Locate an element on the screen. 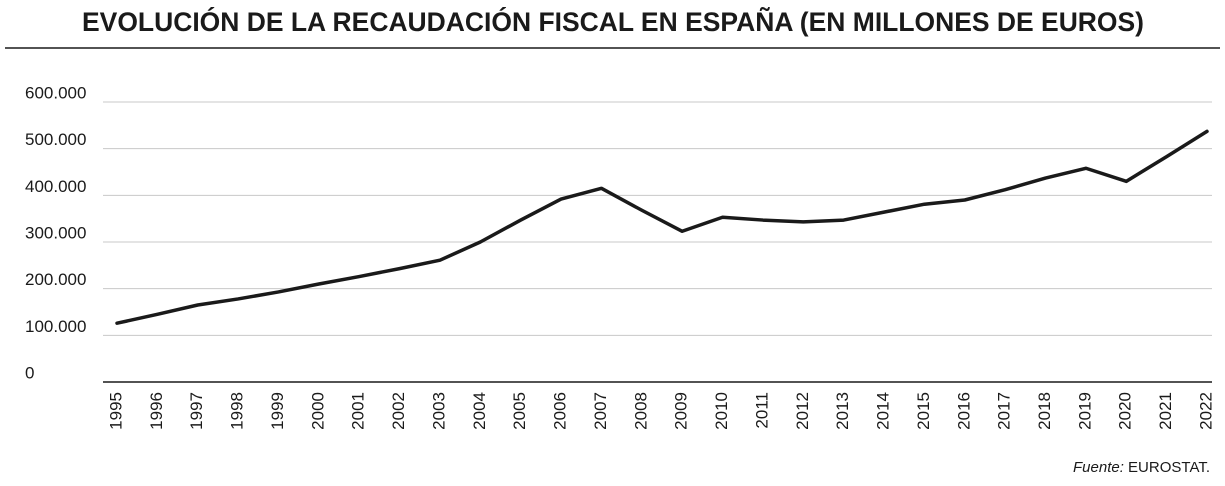 The height and width of the screenshot is (486, 1225). x-tick-label: 2022 is located at coordinates (1205, 411).